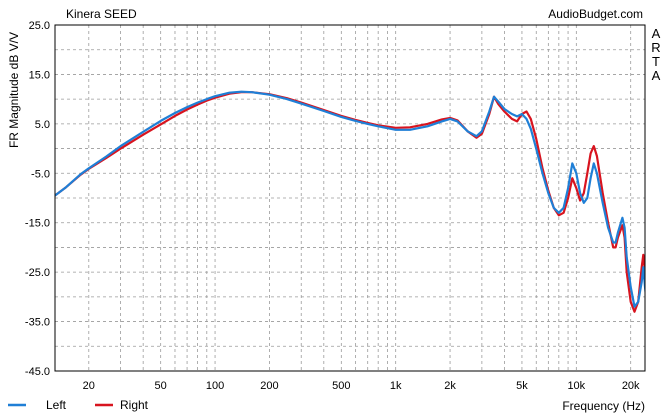 This screenshot has height=420, width=671. What do you see at coordinates (576, 386) in the screenshot?
I see `x-tick-label: 10k` at bounding box center [576, 386].